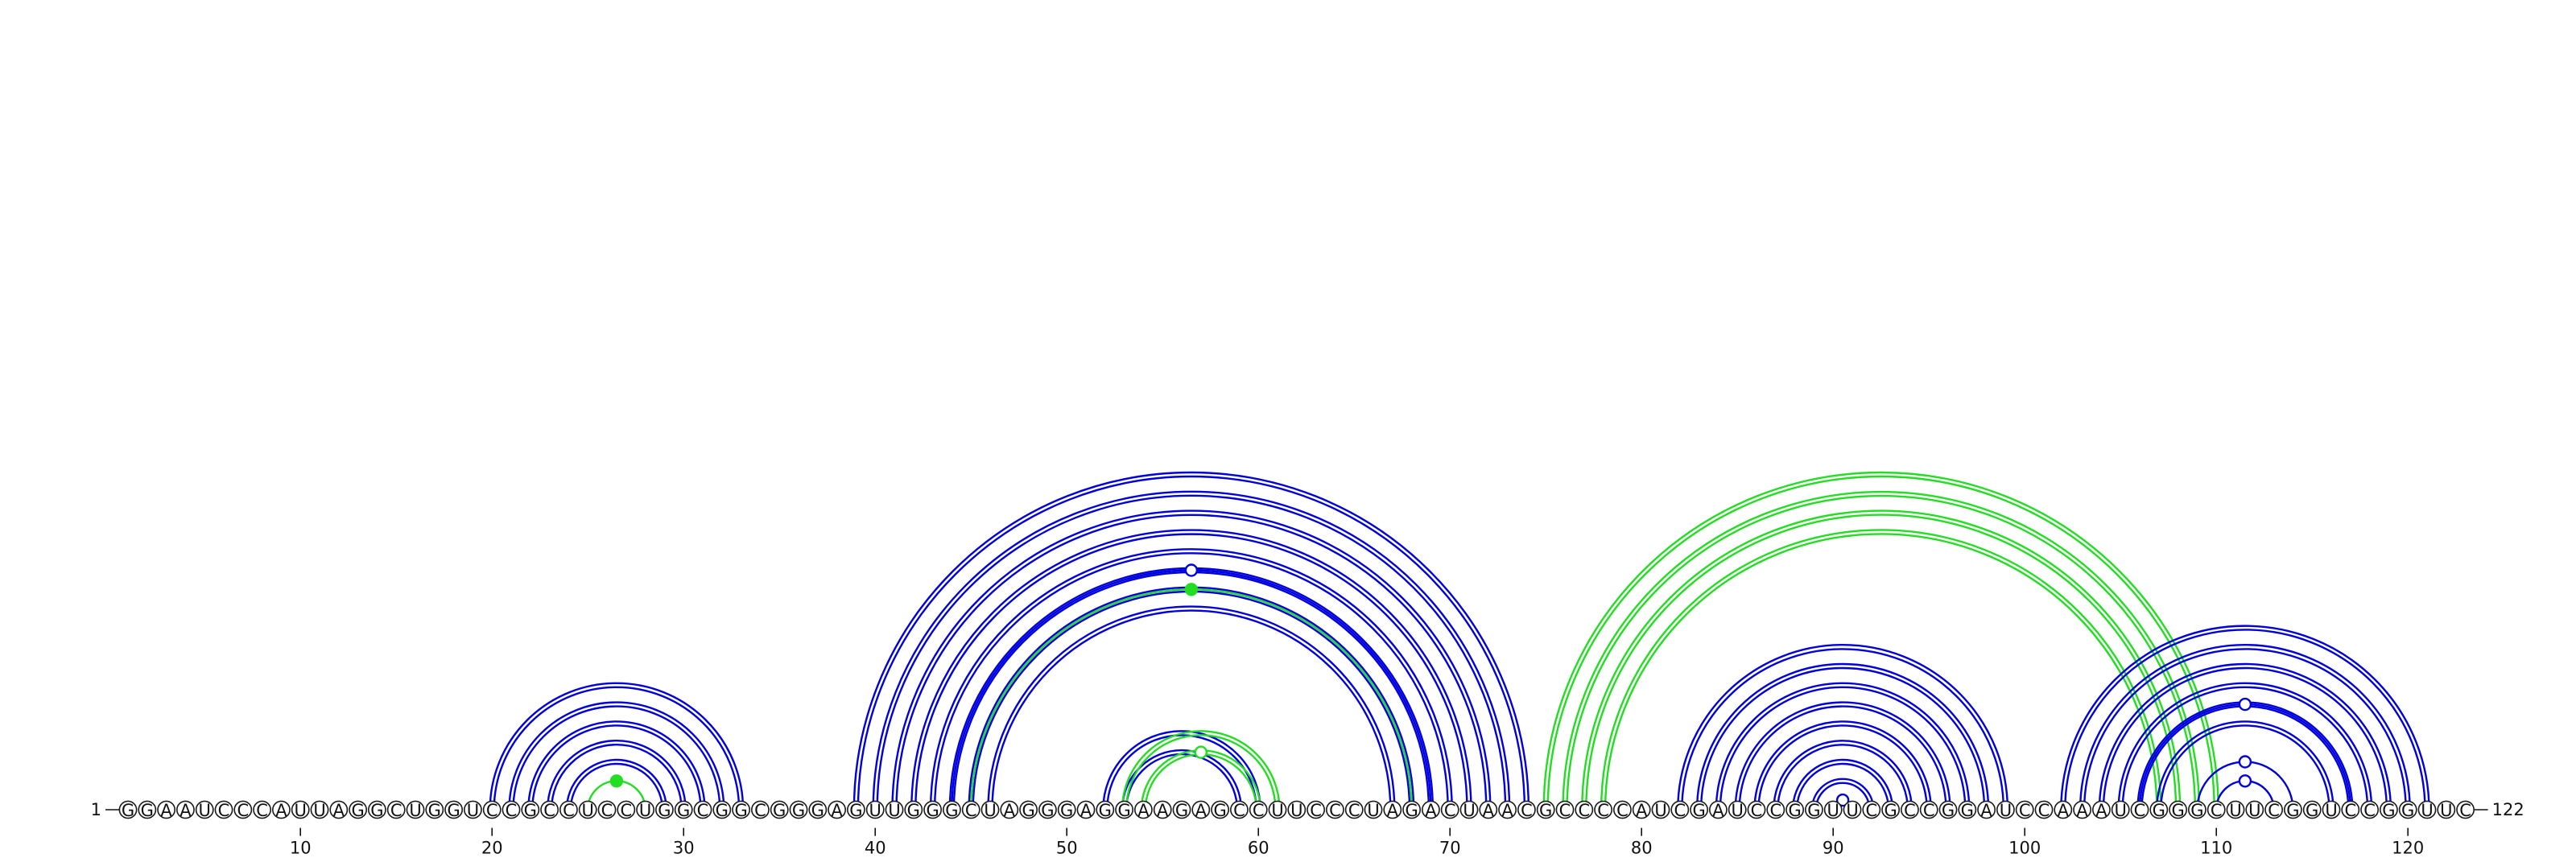 The height and width of the screenshot is (858, 2576). I want to click on base-letter-91: U, so click(1852, 811).